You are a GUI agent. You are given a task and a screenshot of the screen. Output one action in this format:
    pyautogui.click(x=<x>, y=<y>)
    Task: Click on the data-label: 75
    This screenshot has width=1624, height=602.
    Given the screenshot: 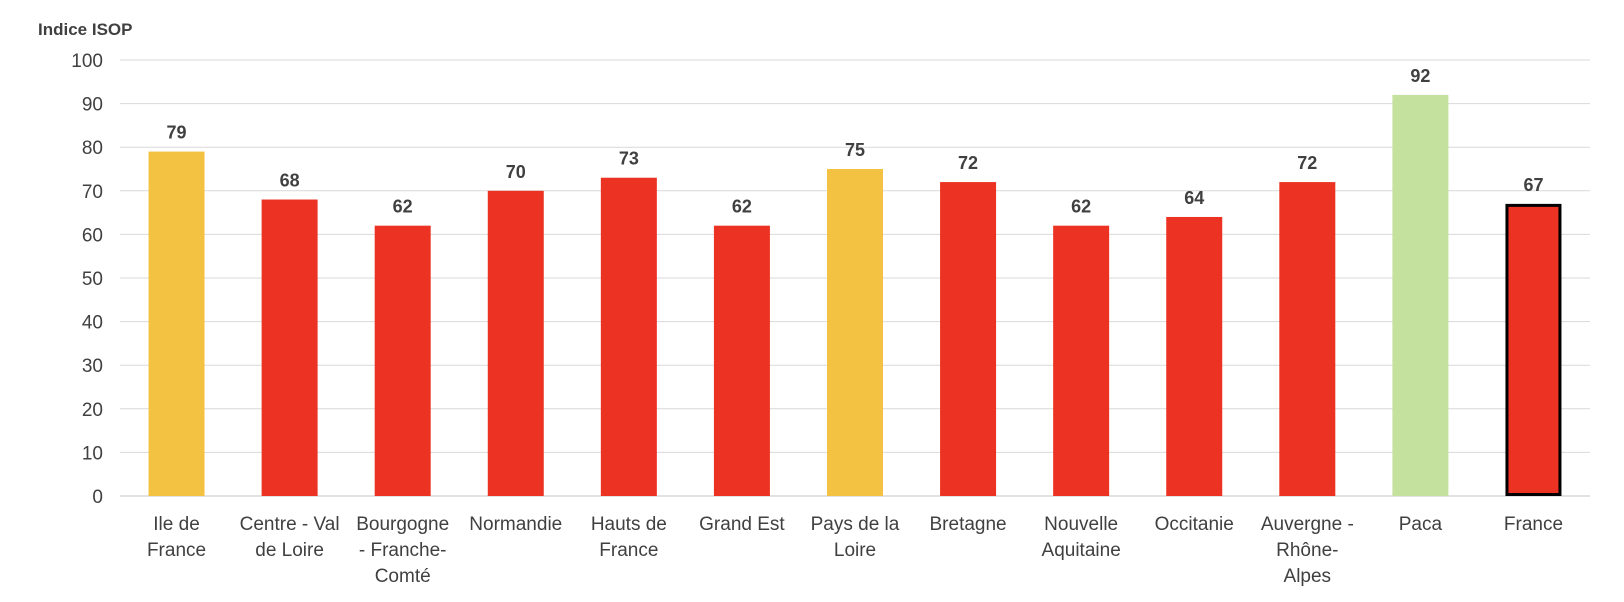 What is the action you would take?
    pyautogui.click(x=855, y=150)
    